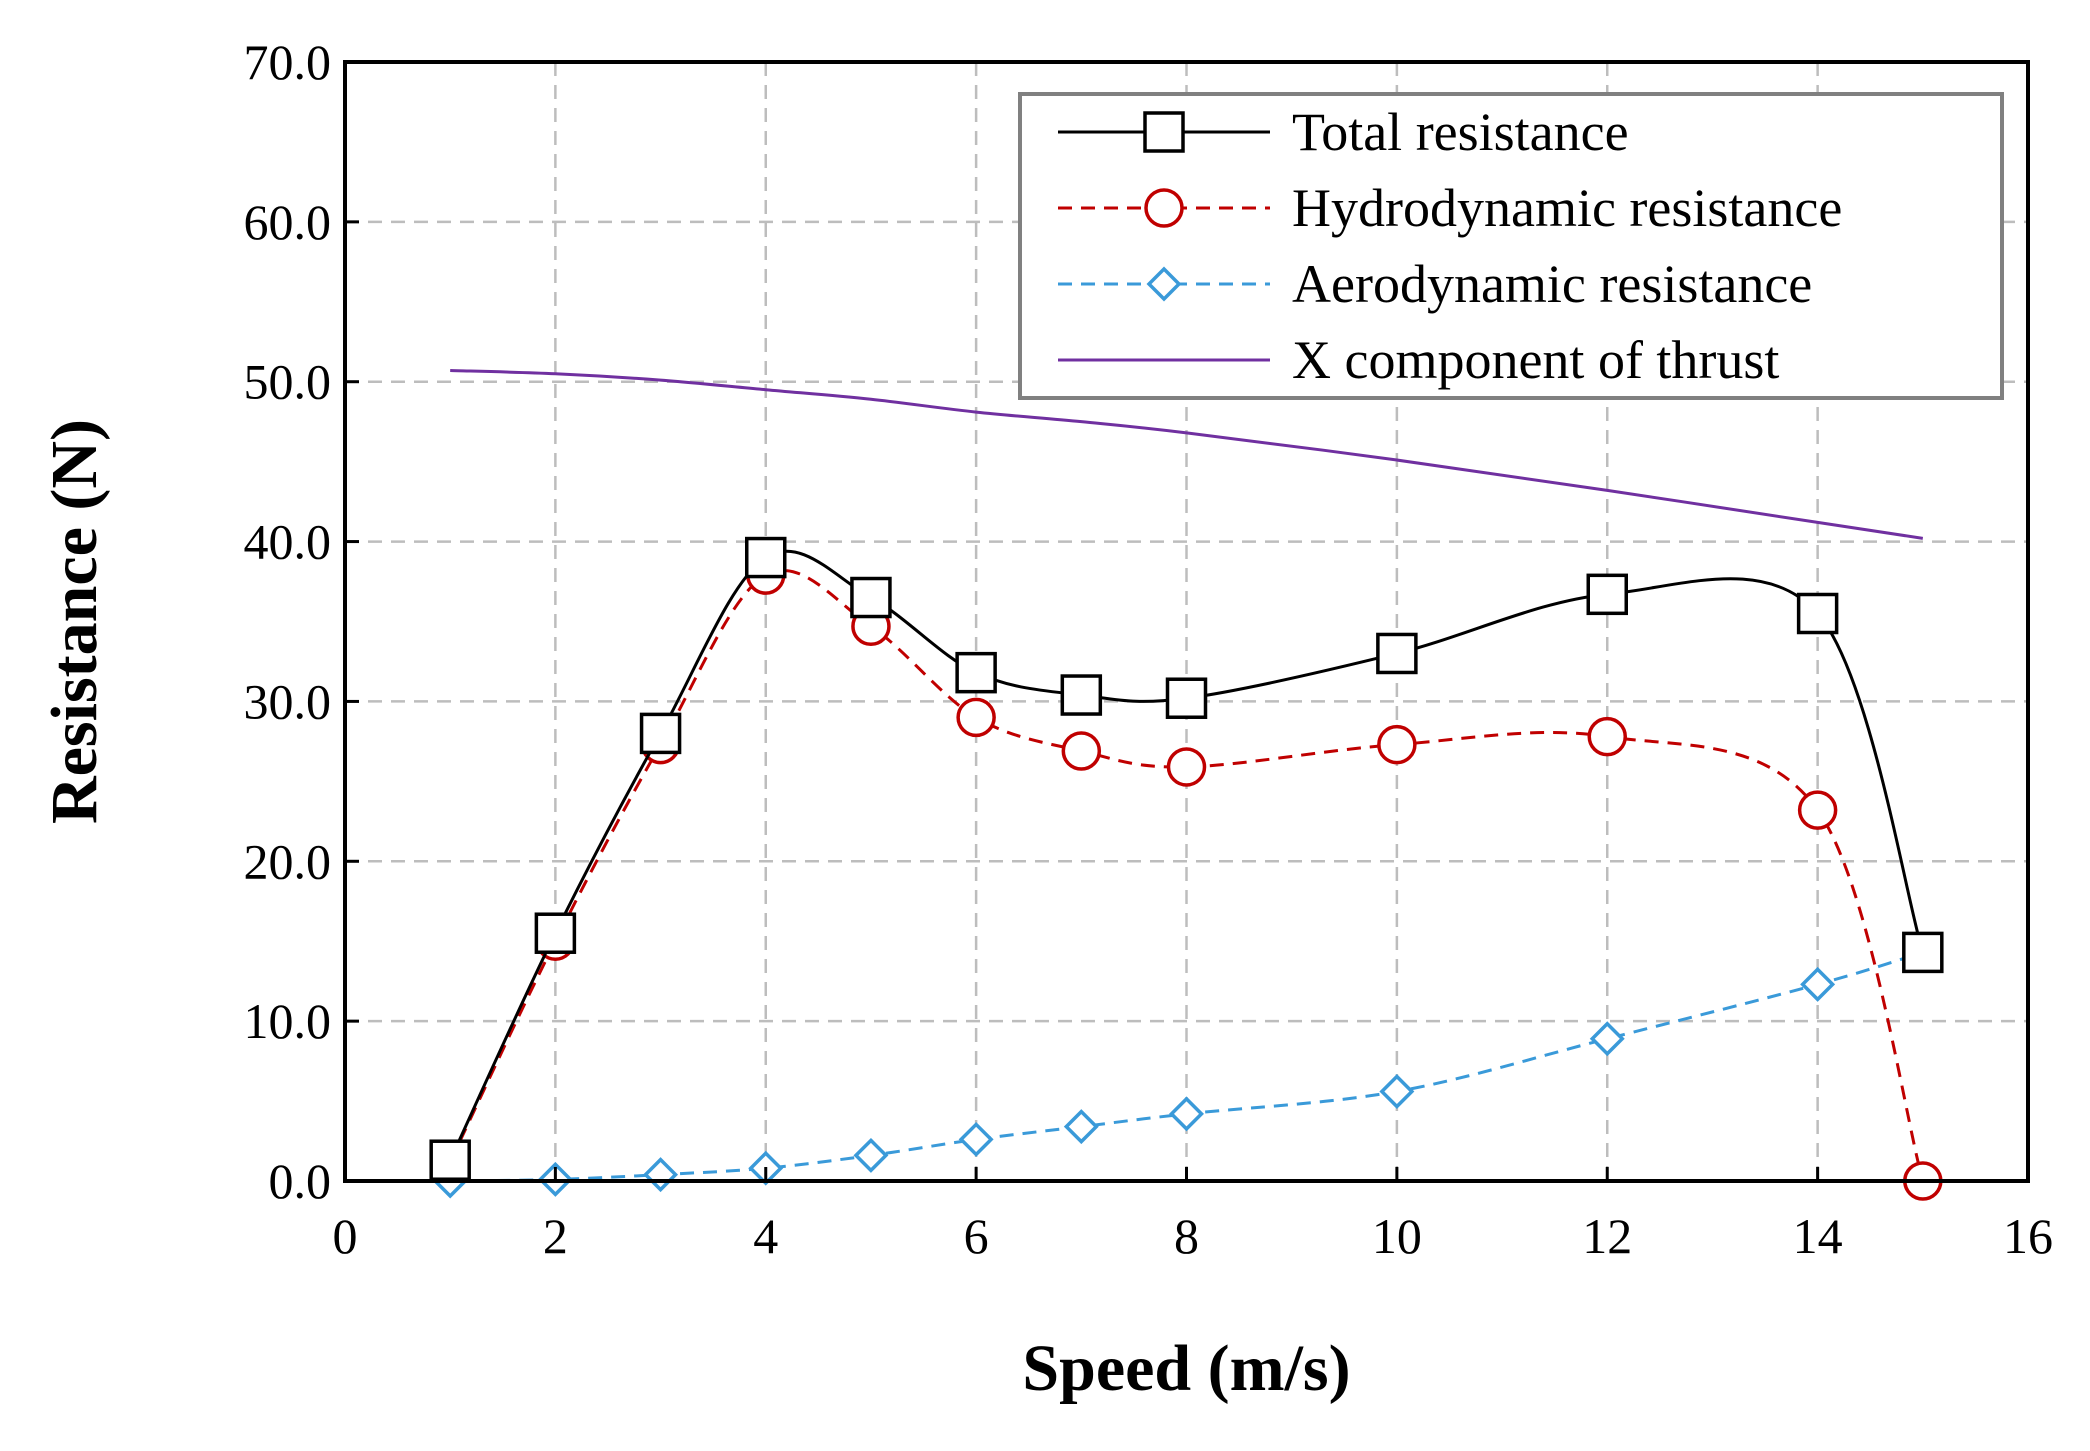 This screenshot has height=1451, width=2090. What do you see at coordinates (288, 222) in the screenshot?
I see `y-tick-label: 60.0` at bounding box center [288, 222].